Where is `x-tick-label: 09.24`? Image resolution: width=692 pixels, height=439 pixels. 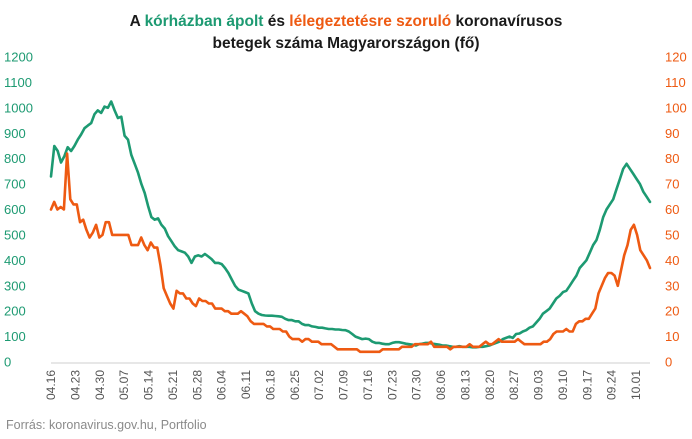 x-tick-label: 09.24 is located at coordinates (612, 385).